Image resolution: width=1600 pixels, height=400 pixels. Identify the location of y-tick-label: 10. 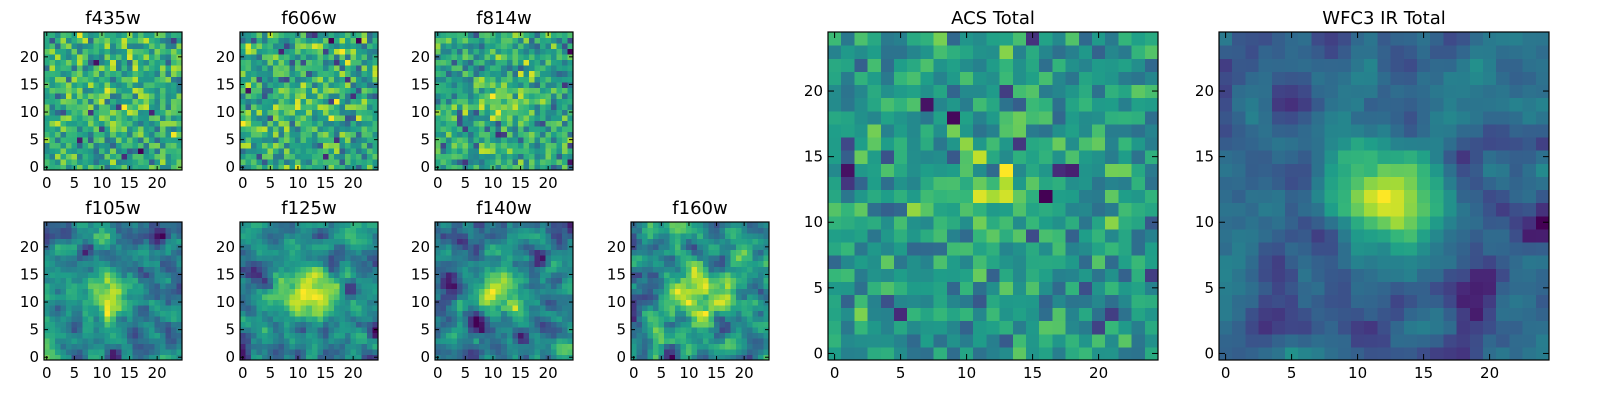
(225, 302).